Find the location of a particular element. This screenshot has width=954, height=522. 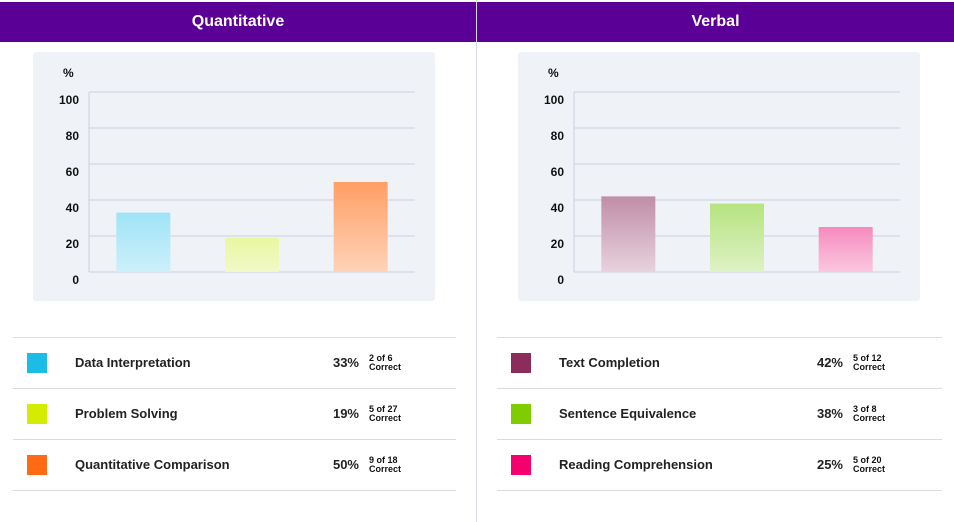

percent-value: 33% is located at coordinates (345, 362).